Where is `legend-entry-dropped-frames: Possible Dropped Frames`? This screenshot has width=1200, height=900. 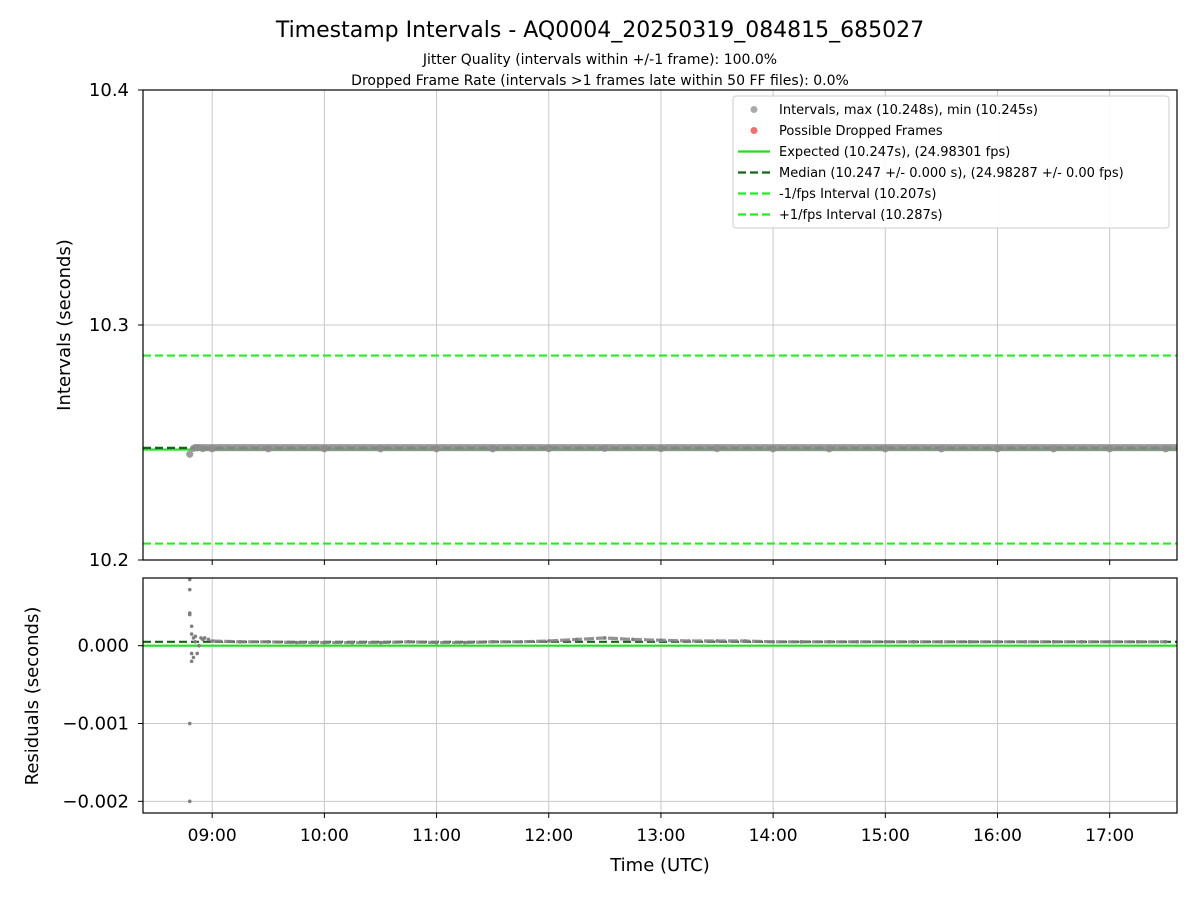 legend-entry-dropped-frames: Possible Dropped Frames is located at coordinates (846, 131).